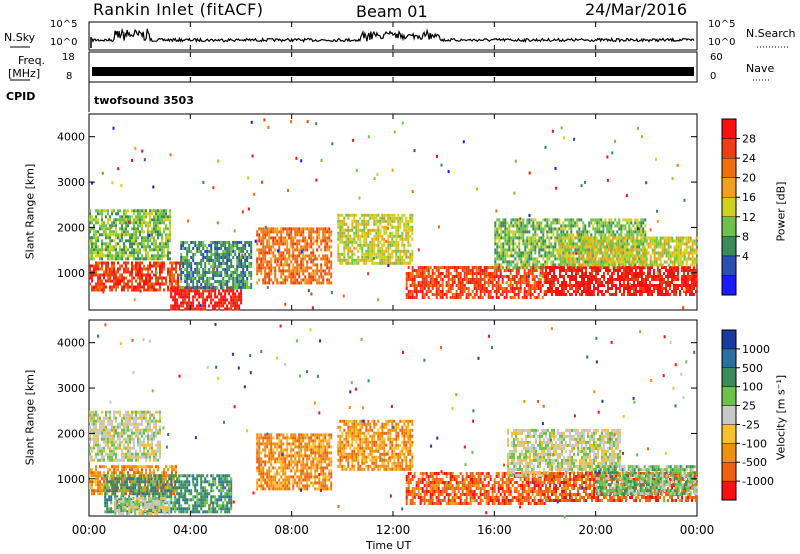  What do you see at coordinates (392, 11) in the screenshot?
I see `beam-label: Beam 01` at bounding box center [392, 11].